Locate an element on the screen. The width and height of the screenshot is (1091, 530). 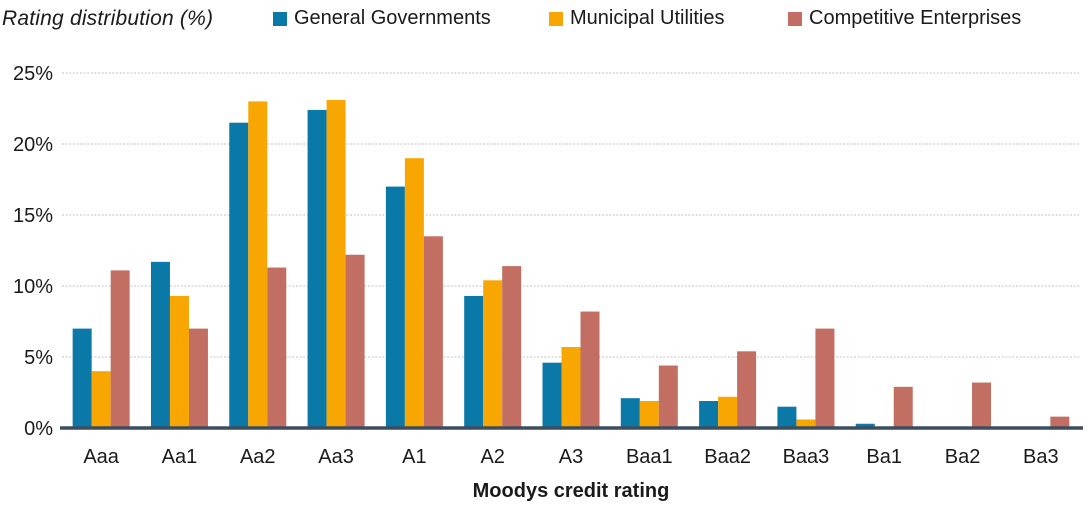
legend-swatch-general-governments-icon is located at coordinates (280, 18).